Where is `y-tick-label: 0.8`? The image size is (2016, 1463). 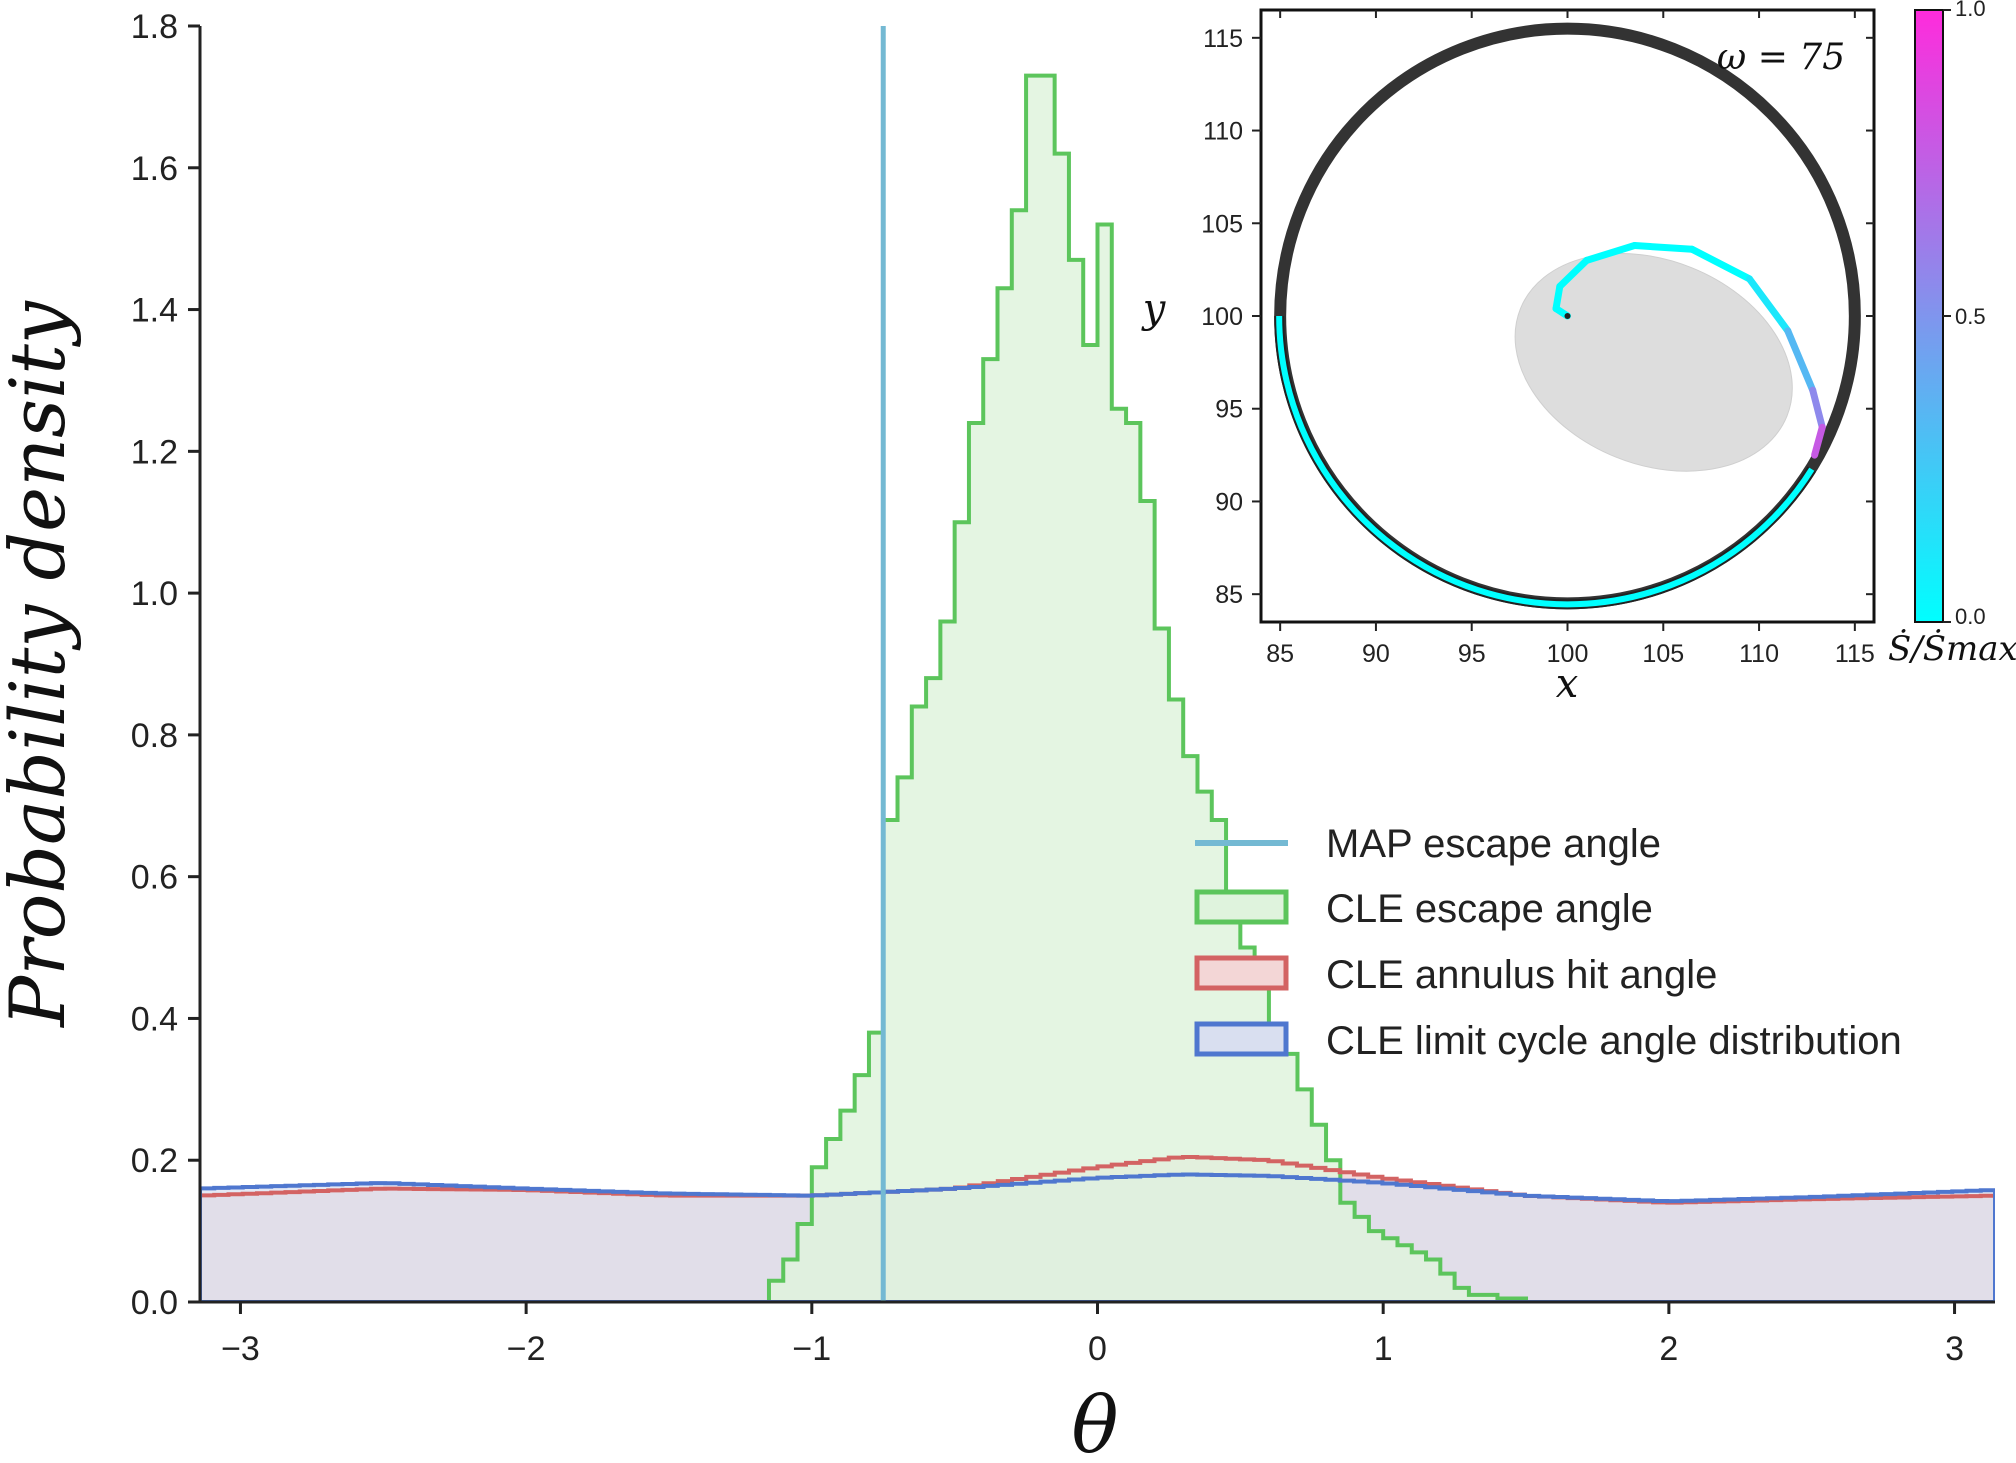
y-tick-label: 0.8 is located at coordinates (154, 736).